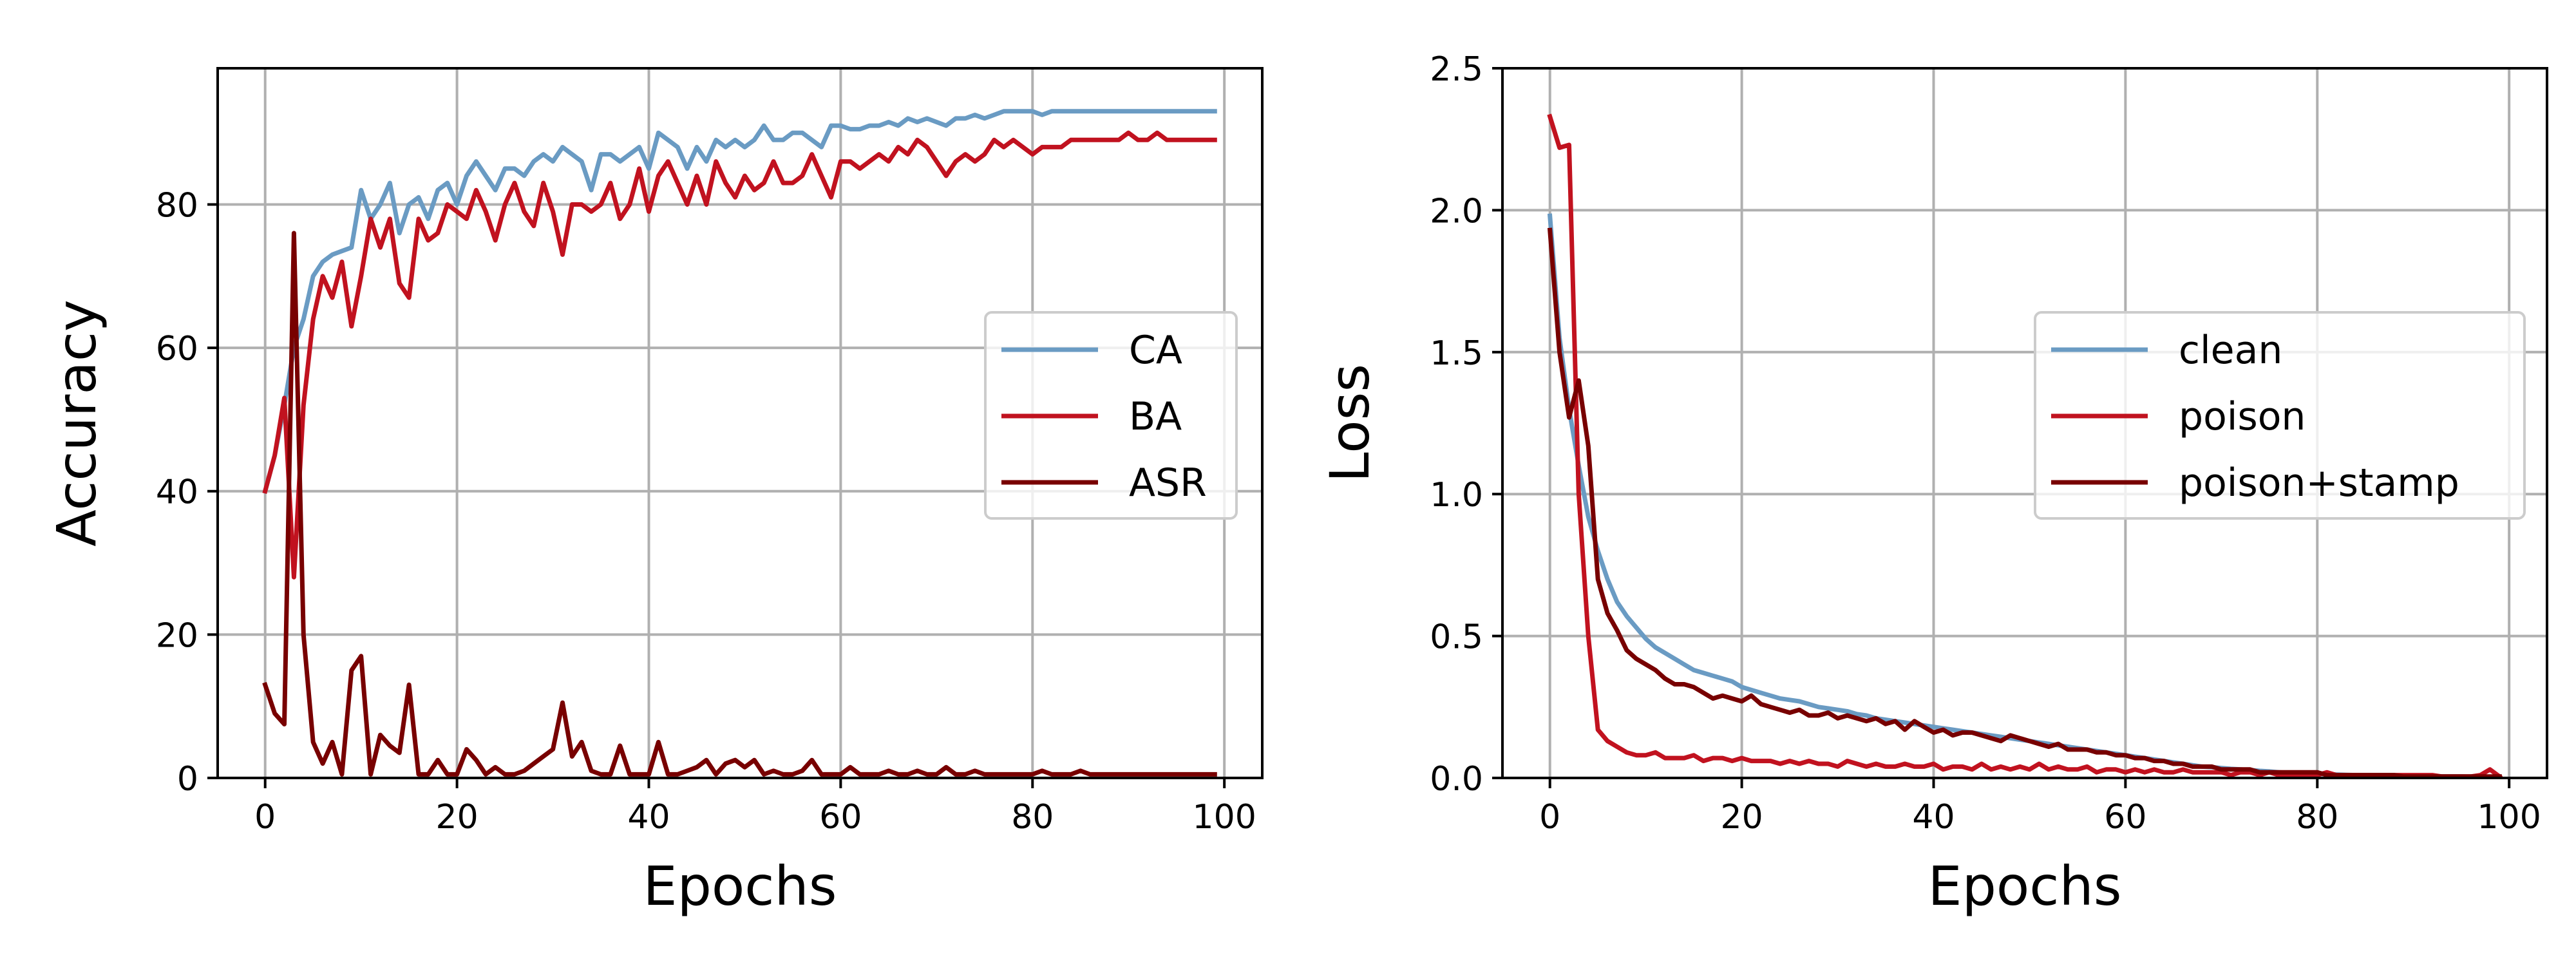 Image resolution: width=2576 pixels, height=966 pixels. What do you see at coordinates (1457, 496) in the screenshot?
I see `y-tick-label: 1.0` at bounding box center [1457, 496].